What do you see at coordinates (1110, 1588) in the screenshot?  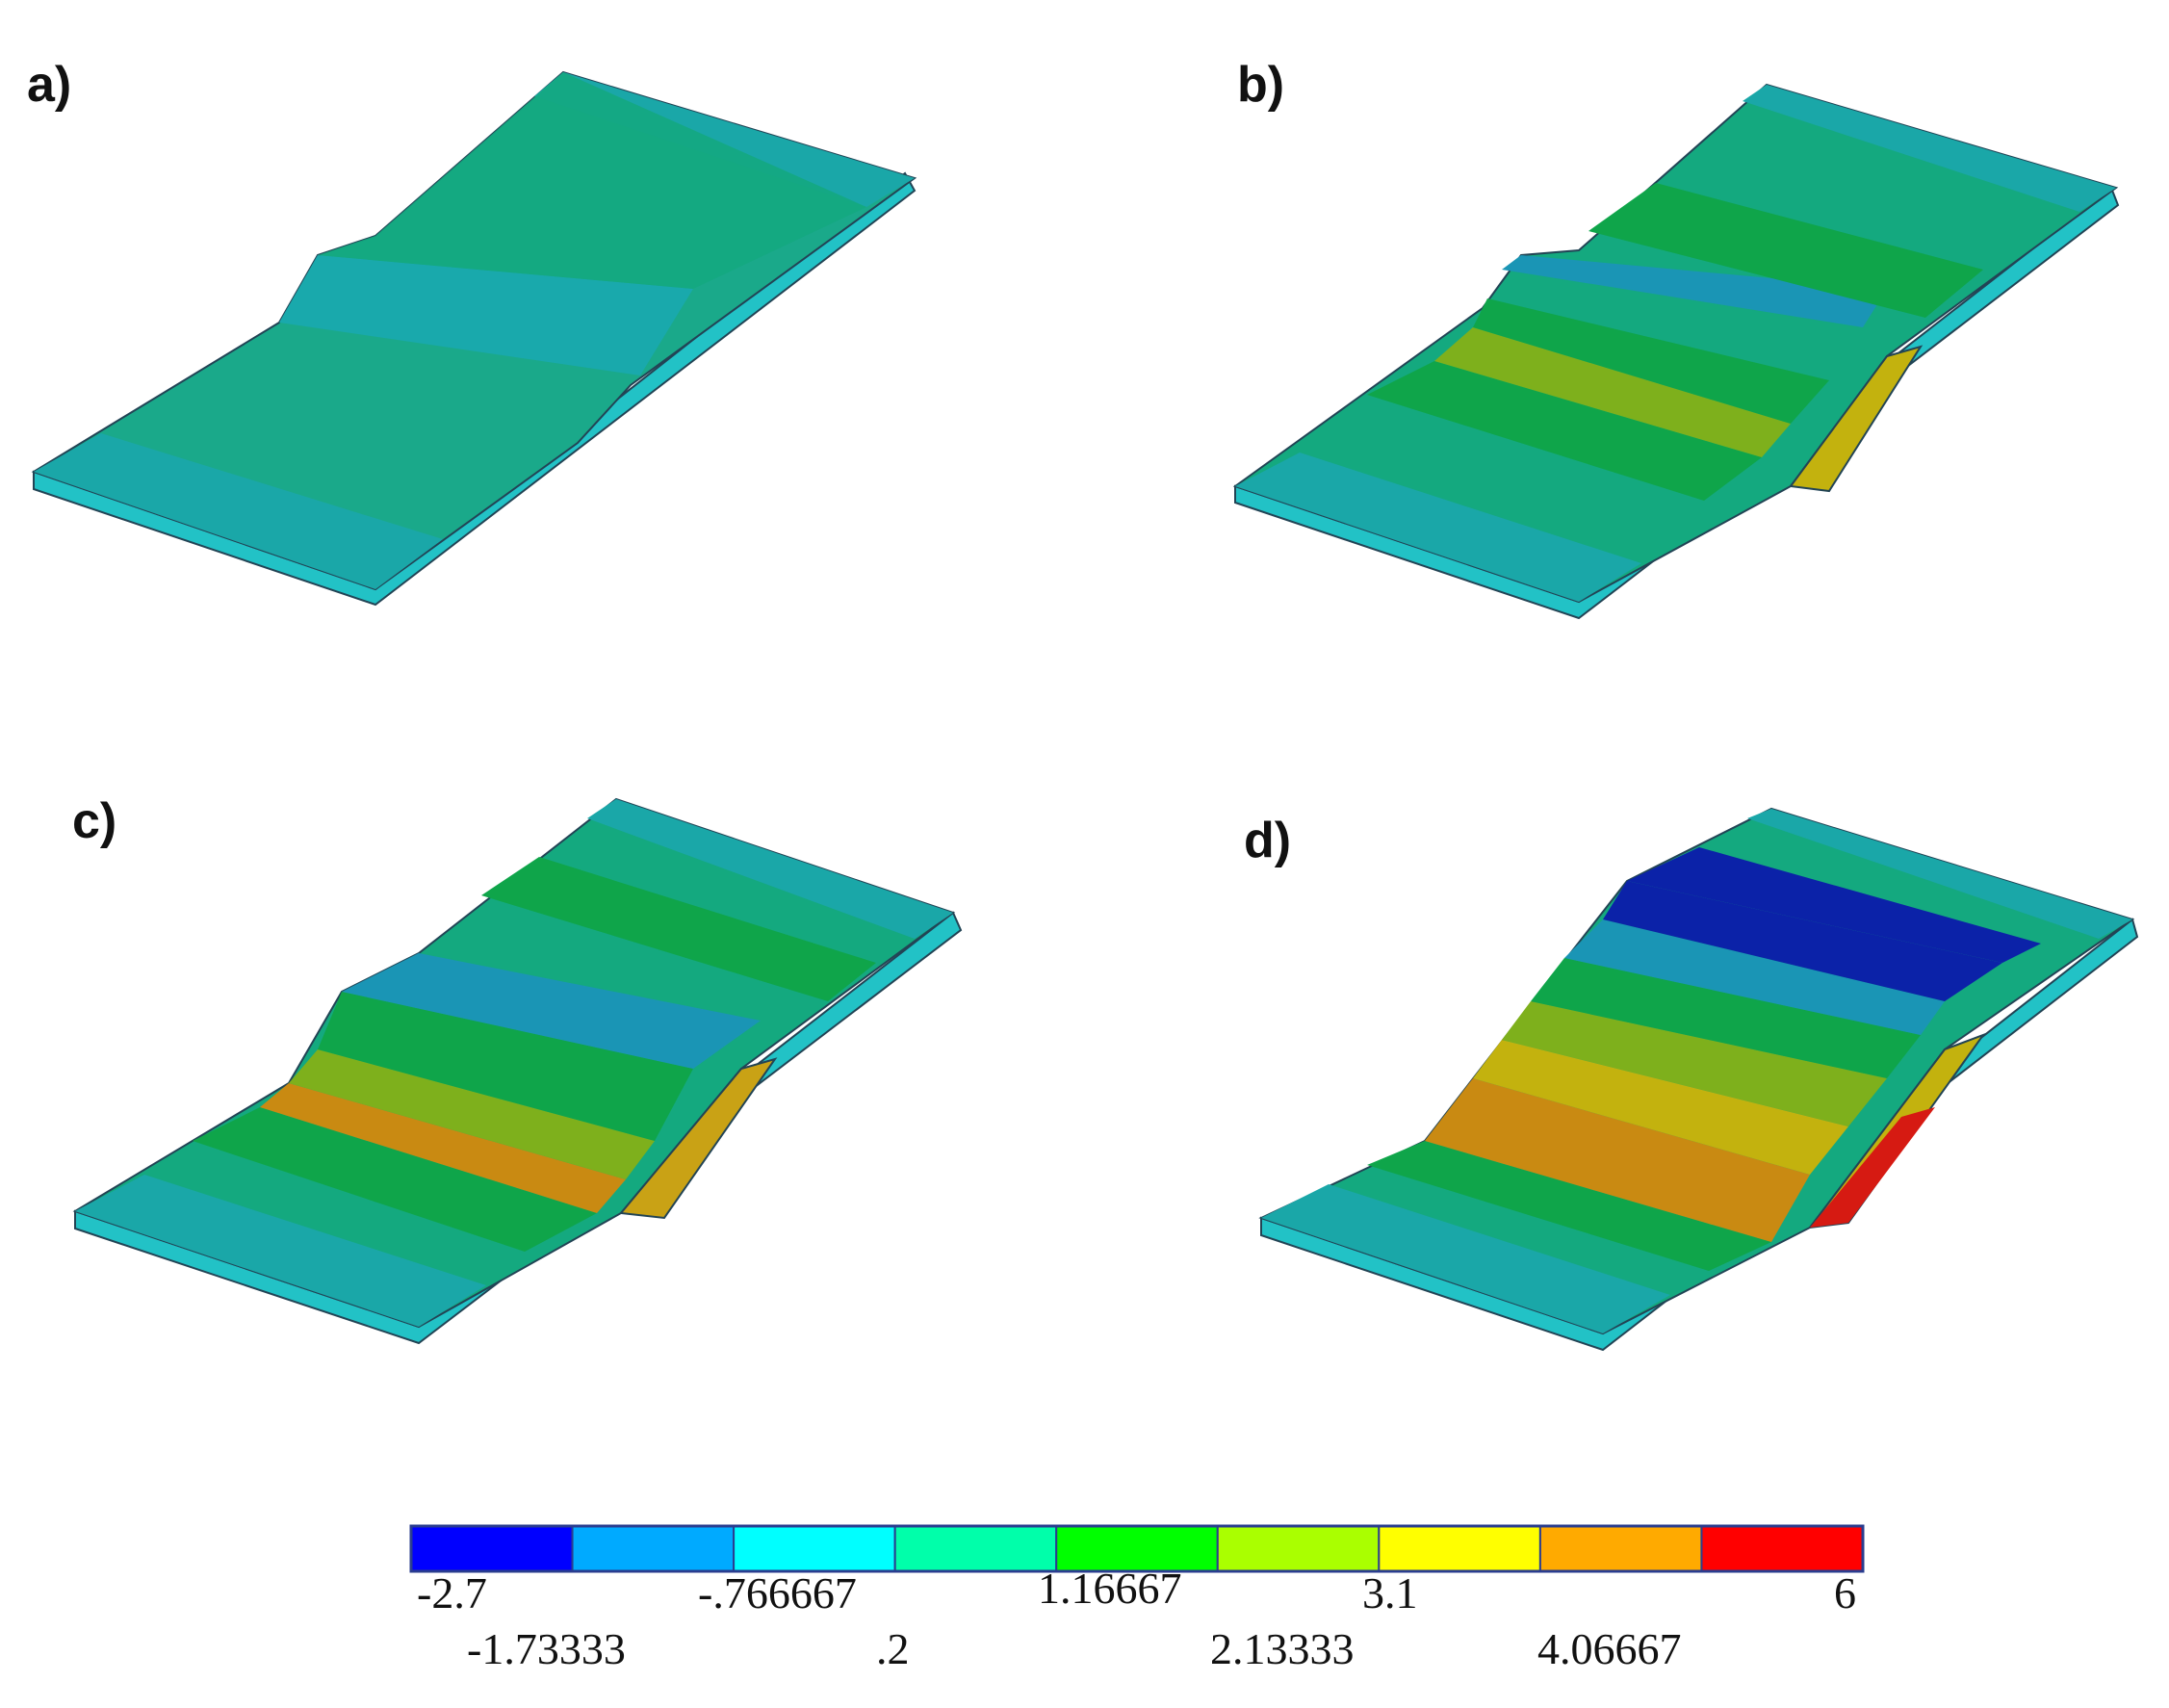 I see `legend-tick: 1.16667` at bounding box center [1110, 1588].